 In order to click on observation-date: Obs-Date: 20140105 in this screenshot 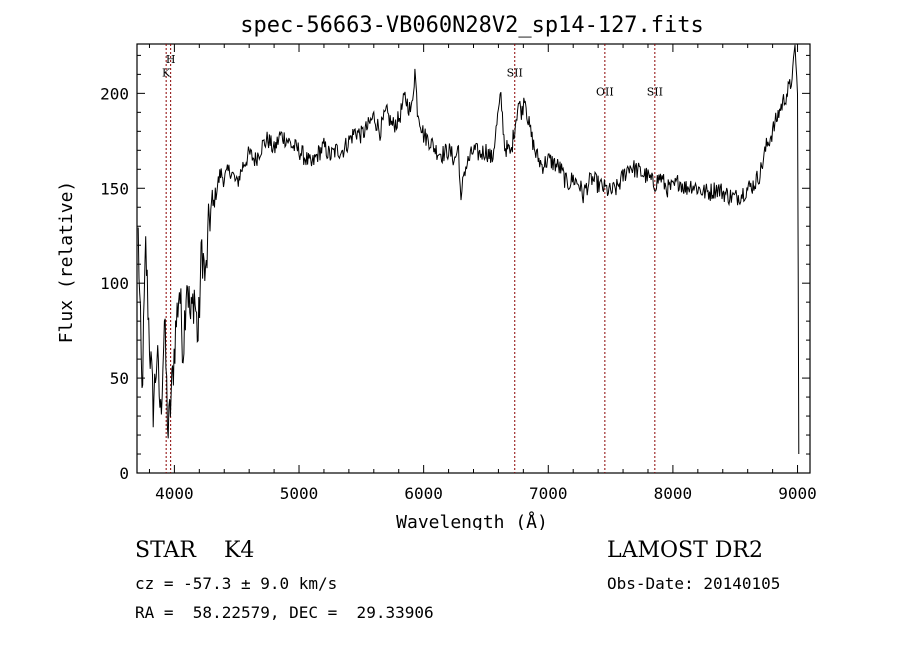, I will do `click(694, 583)`.